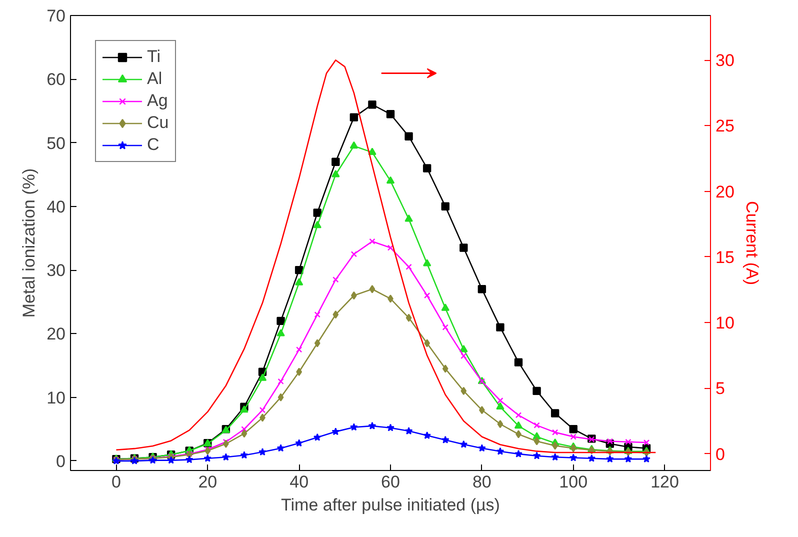 The height and width of the screenshot is (537, 798). Describe the element at coordinates (664, 482) in the screenshot. I see `x-tick-label: 120` at that location.